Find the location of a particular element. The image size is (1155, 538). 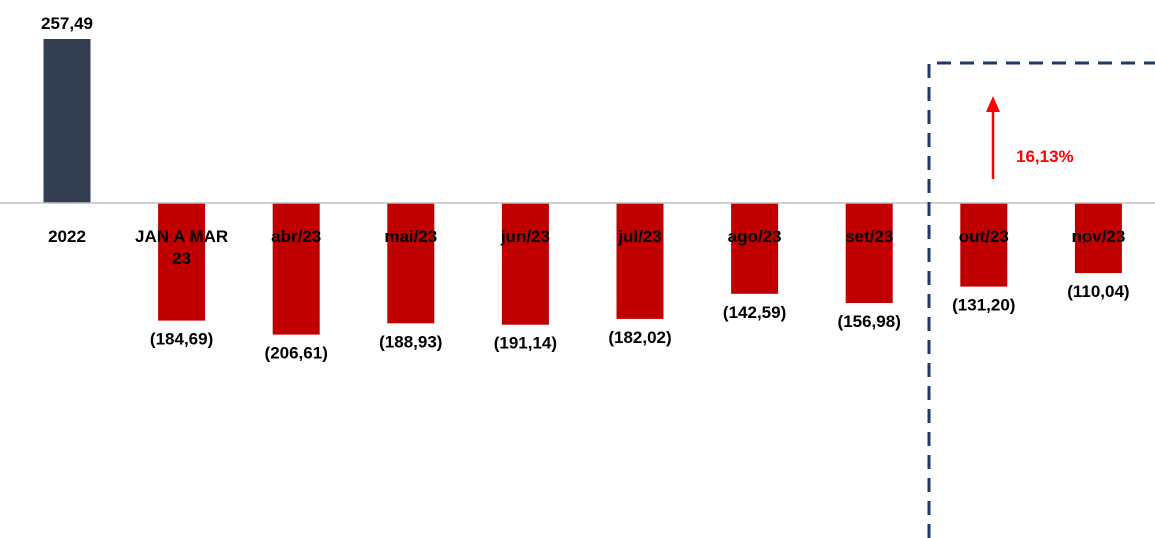

value-label-9: (110,04) is located at coordinates (1098, 291).